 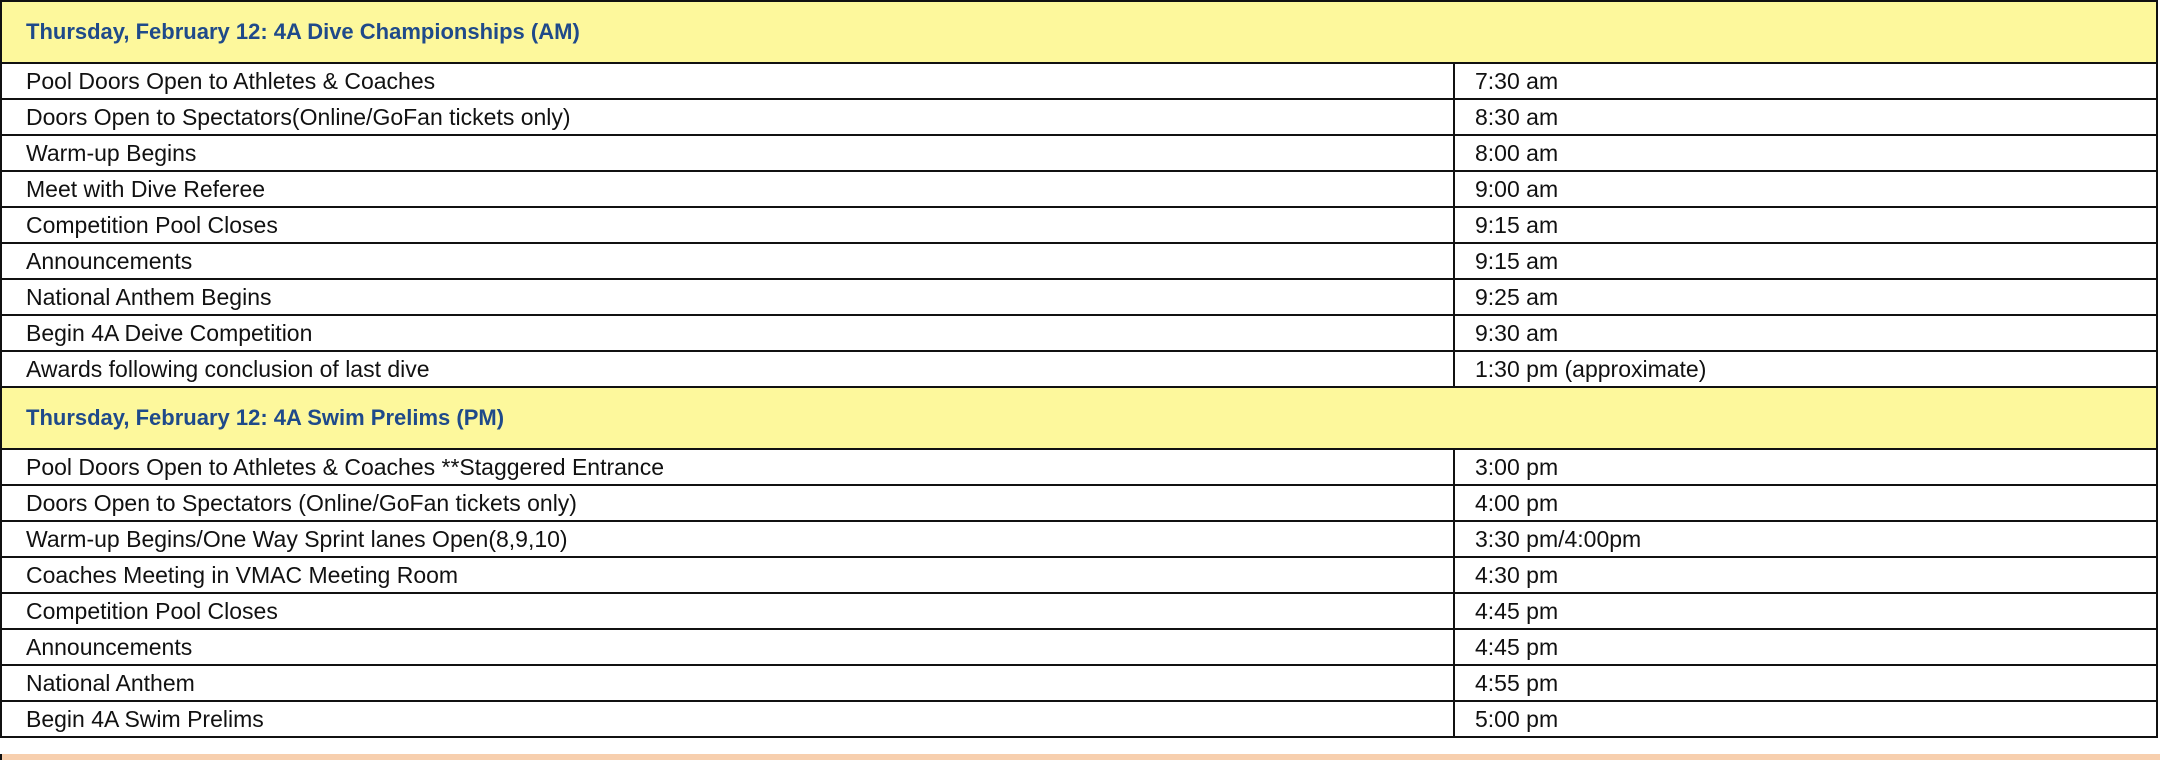 What do you see at coordinates (1805, 297) in the screenshot?
I see `time-cell: 9:25 am` at bounding box center [1805, 297].